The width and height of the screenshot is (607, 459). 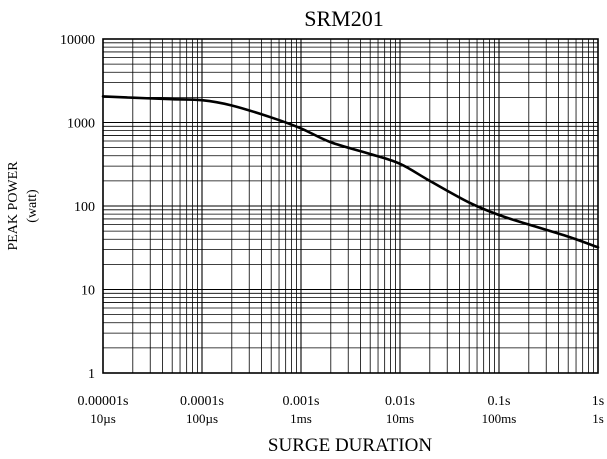 What do you see at coordinates (81, 124) in the screenshot?
I see `y-tick-label: 1000` at bounding box center [81, 124].